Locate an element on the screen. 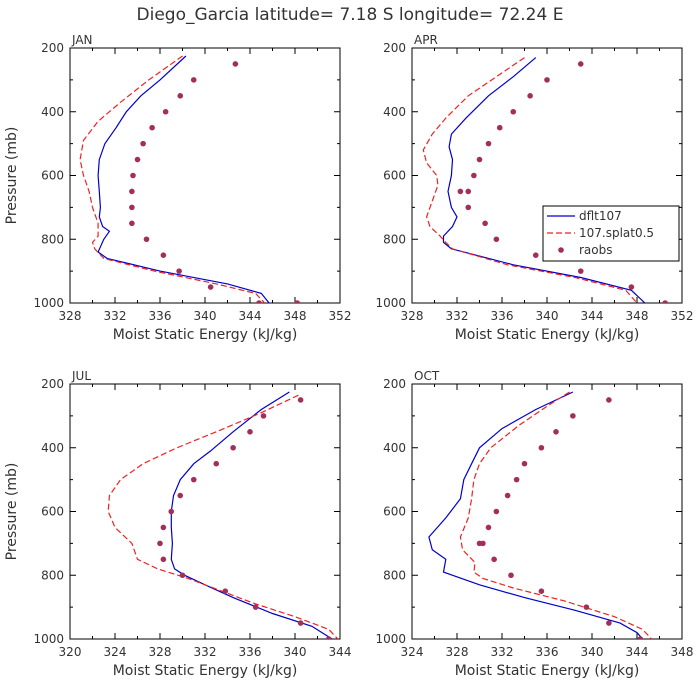  panel-title: JAN is located at coordinates (82, 40).